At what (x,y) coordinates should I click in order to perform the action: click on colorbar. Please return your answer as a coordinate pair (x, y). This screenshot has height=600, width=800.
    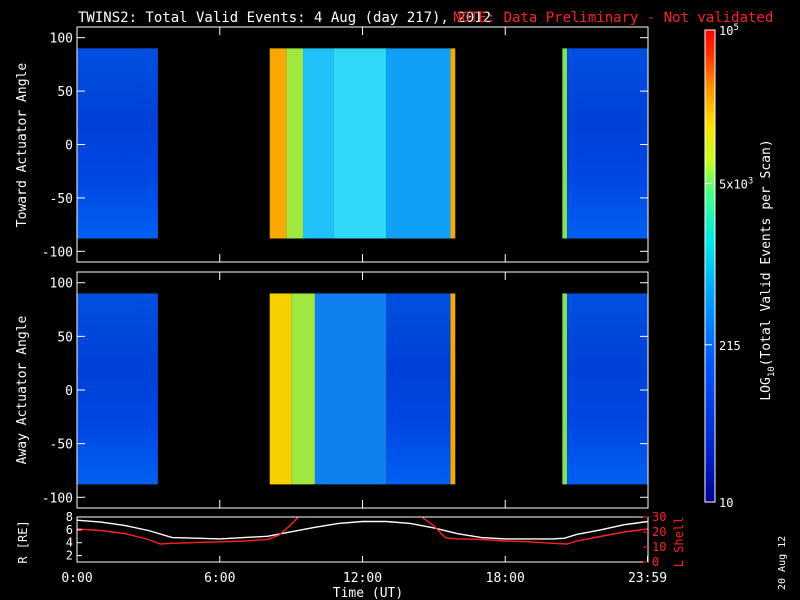
    Looking at the image, I should click on (710, 266).